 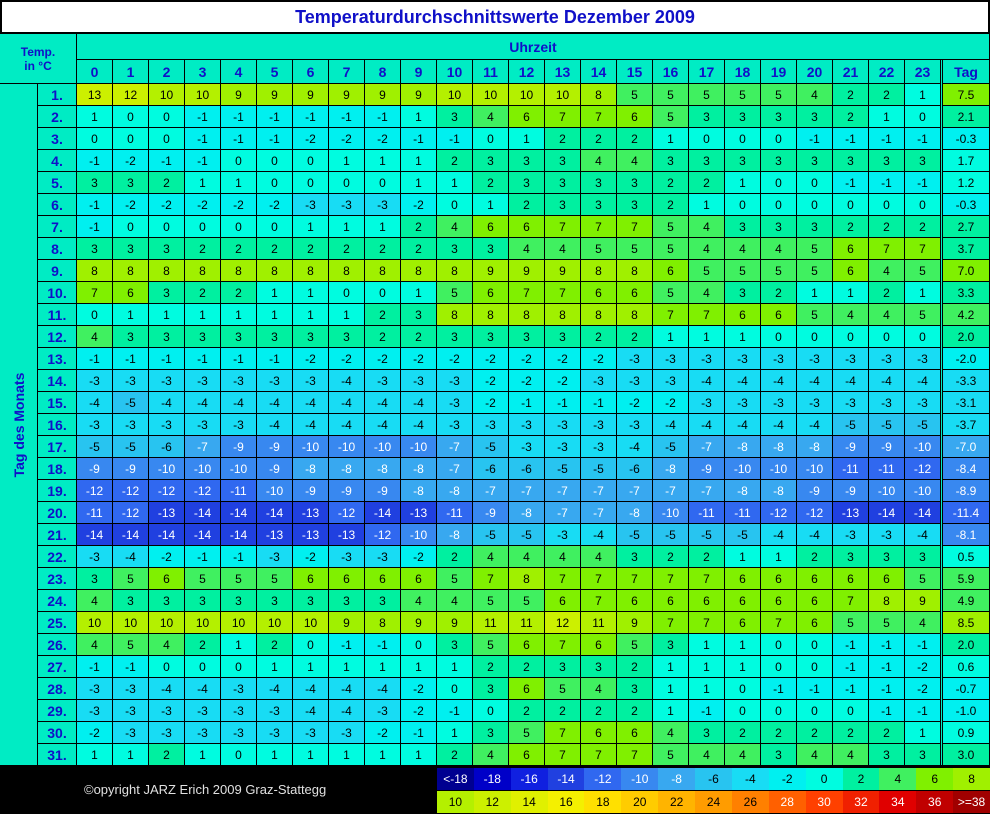 What do you see at coordinates (966, 271) in the screenshot?
I see `day-average: 7.0` at bounding box center [966, 271].